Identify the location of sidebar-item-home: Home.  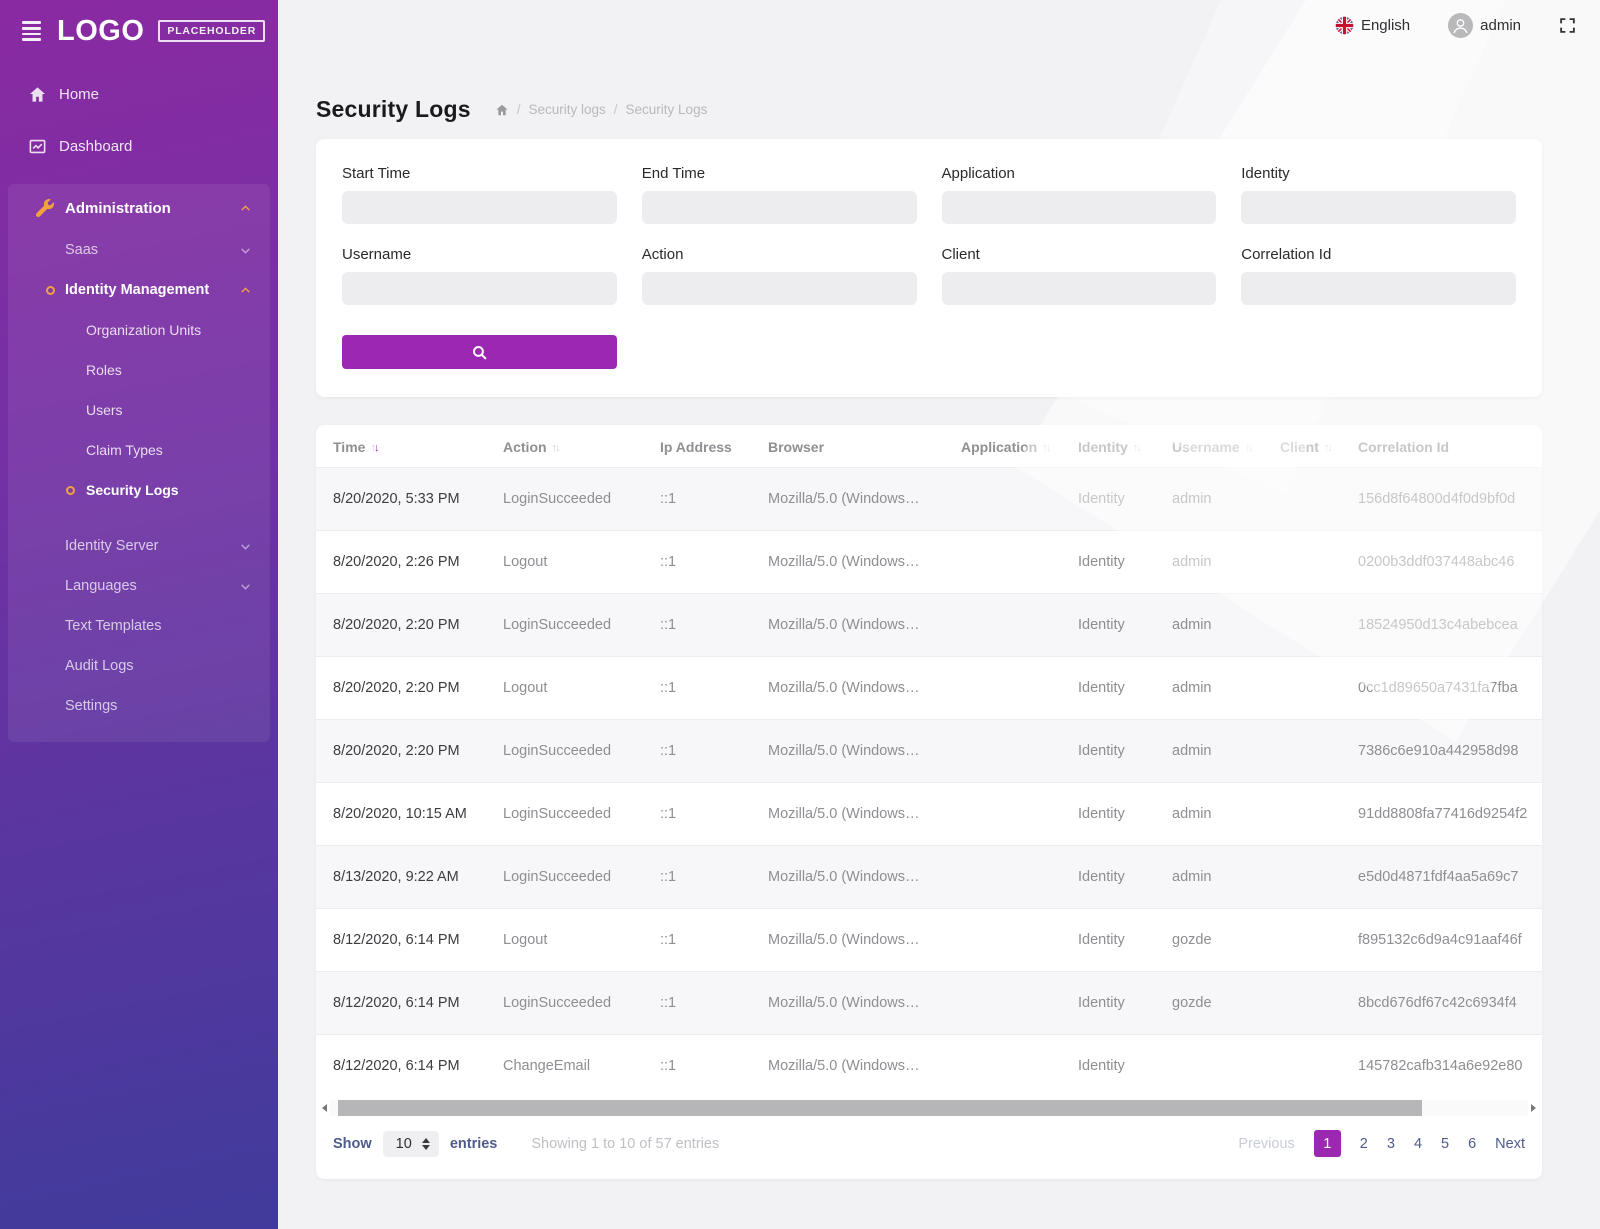
(139, 94).